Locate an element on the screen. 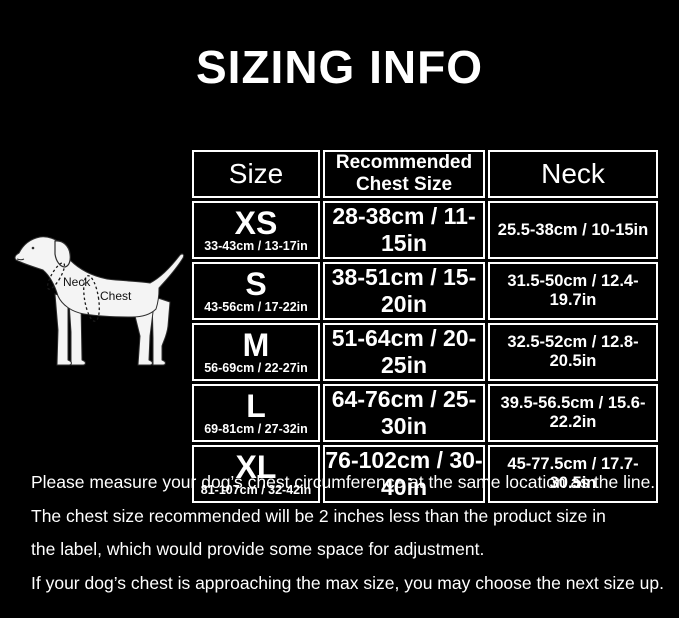 Image resolution: width=679 pixels, height=618 pixels. neck-range: 45-77.5cm / 17.7-30.5in is located at coordinates (573, 473).